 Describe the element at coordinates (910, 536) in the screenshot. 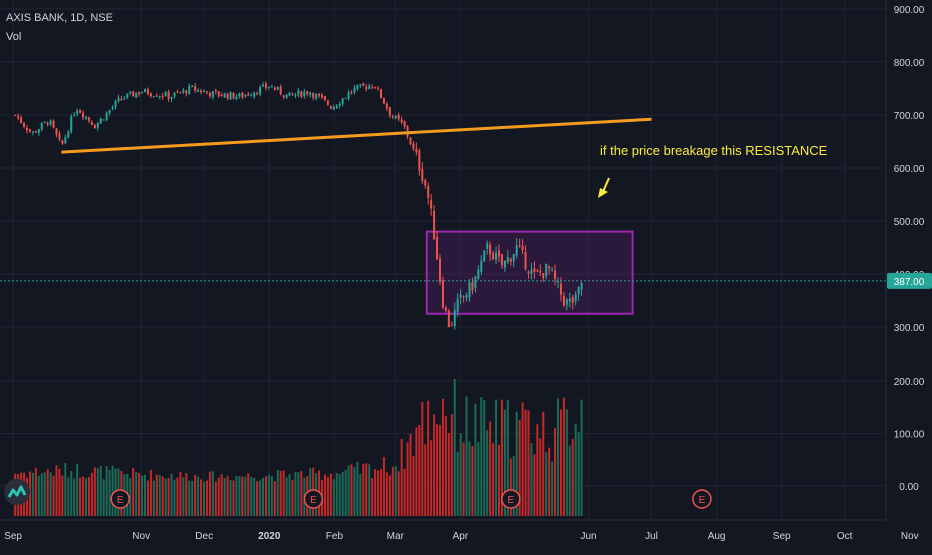

I see `time-axis-tick: Nov` at that location.